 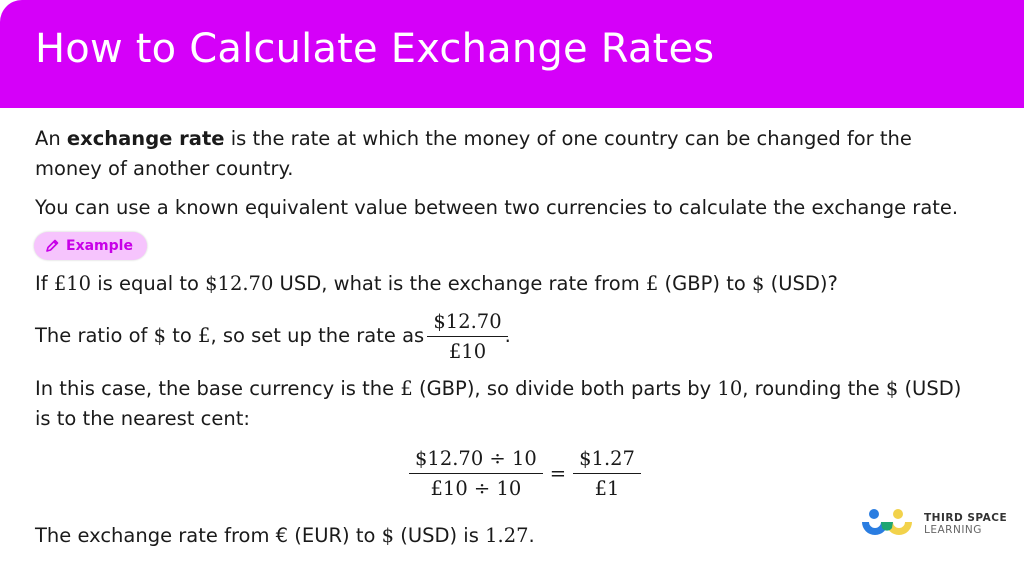 What do you see at coordinates (934, 524) in the screenshot?
I see `third-space-learning-logo: THIRD SPACE LEARNING` at bounding box center [934, 524].